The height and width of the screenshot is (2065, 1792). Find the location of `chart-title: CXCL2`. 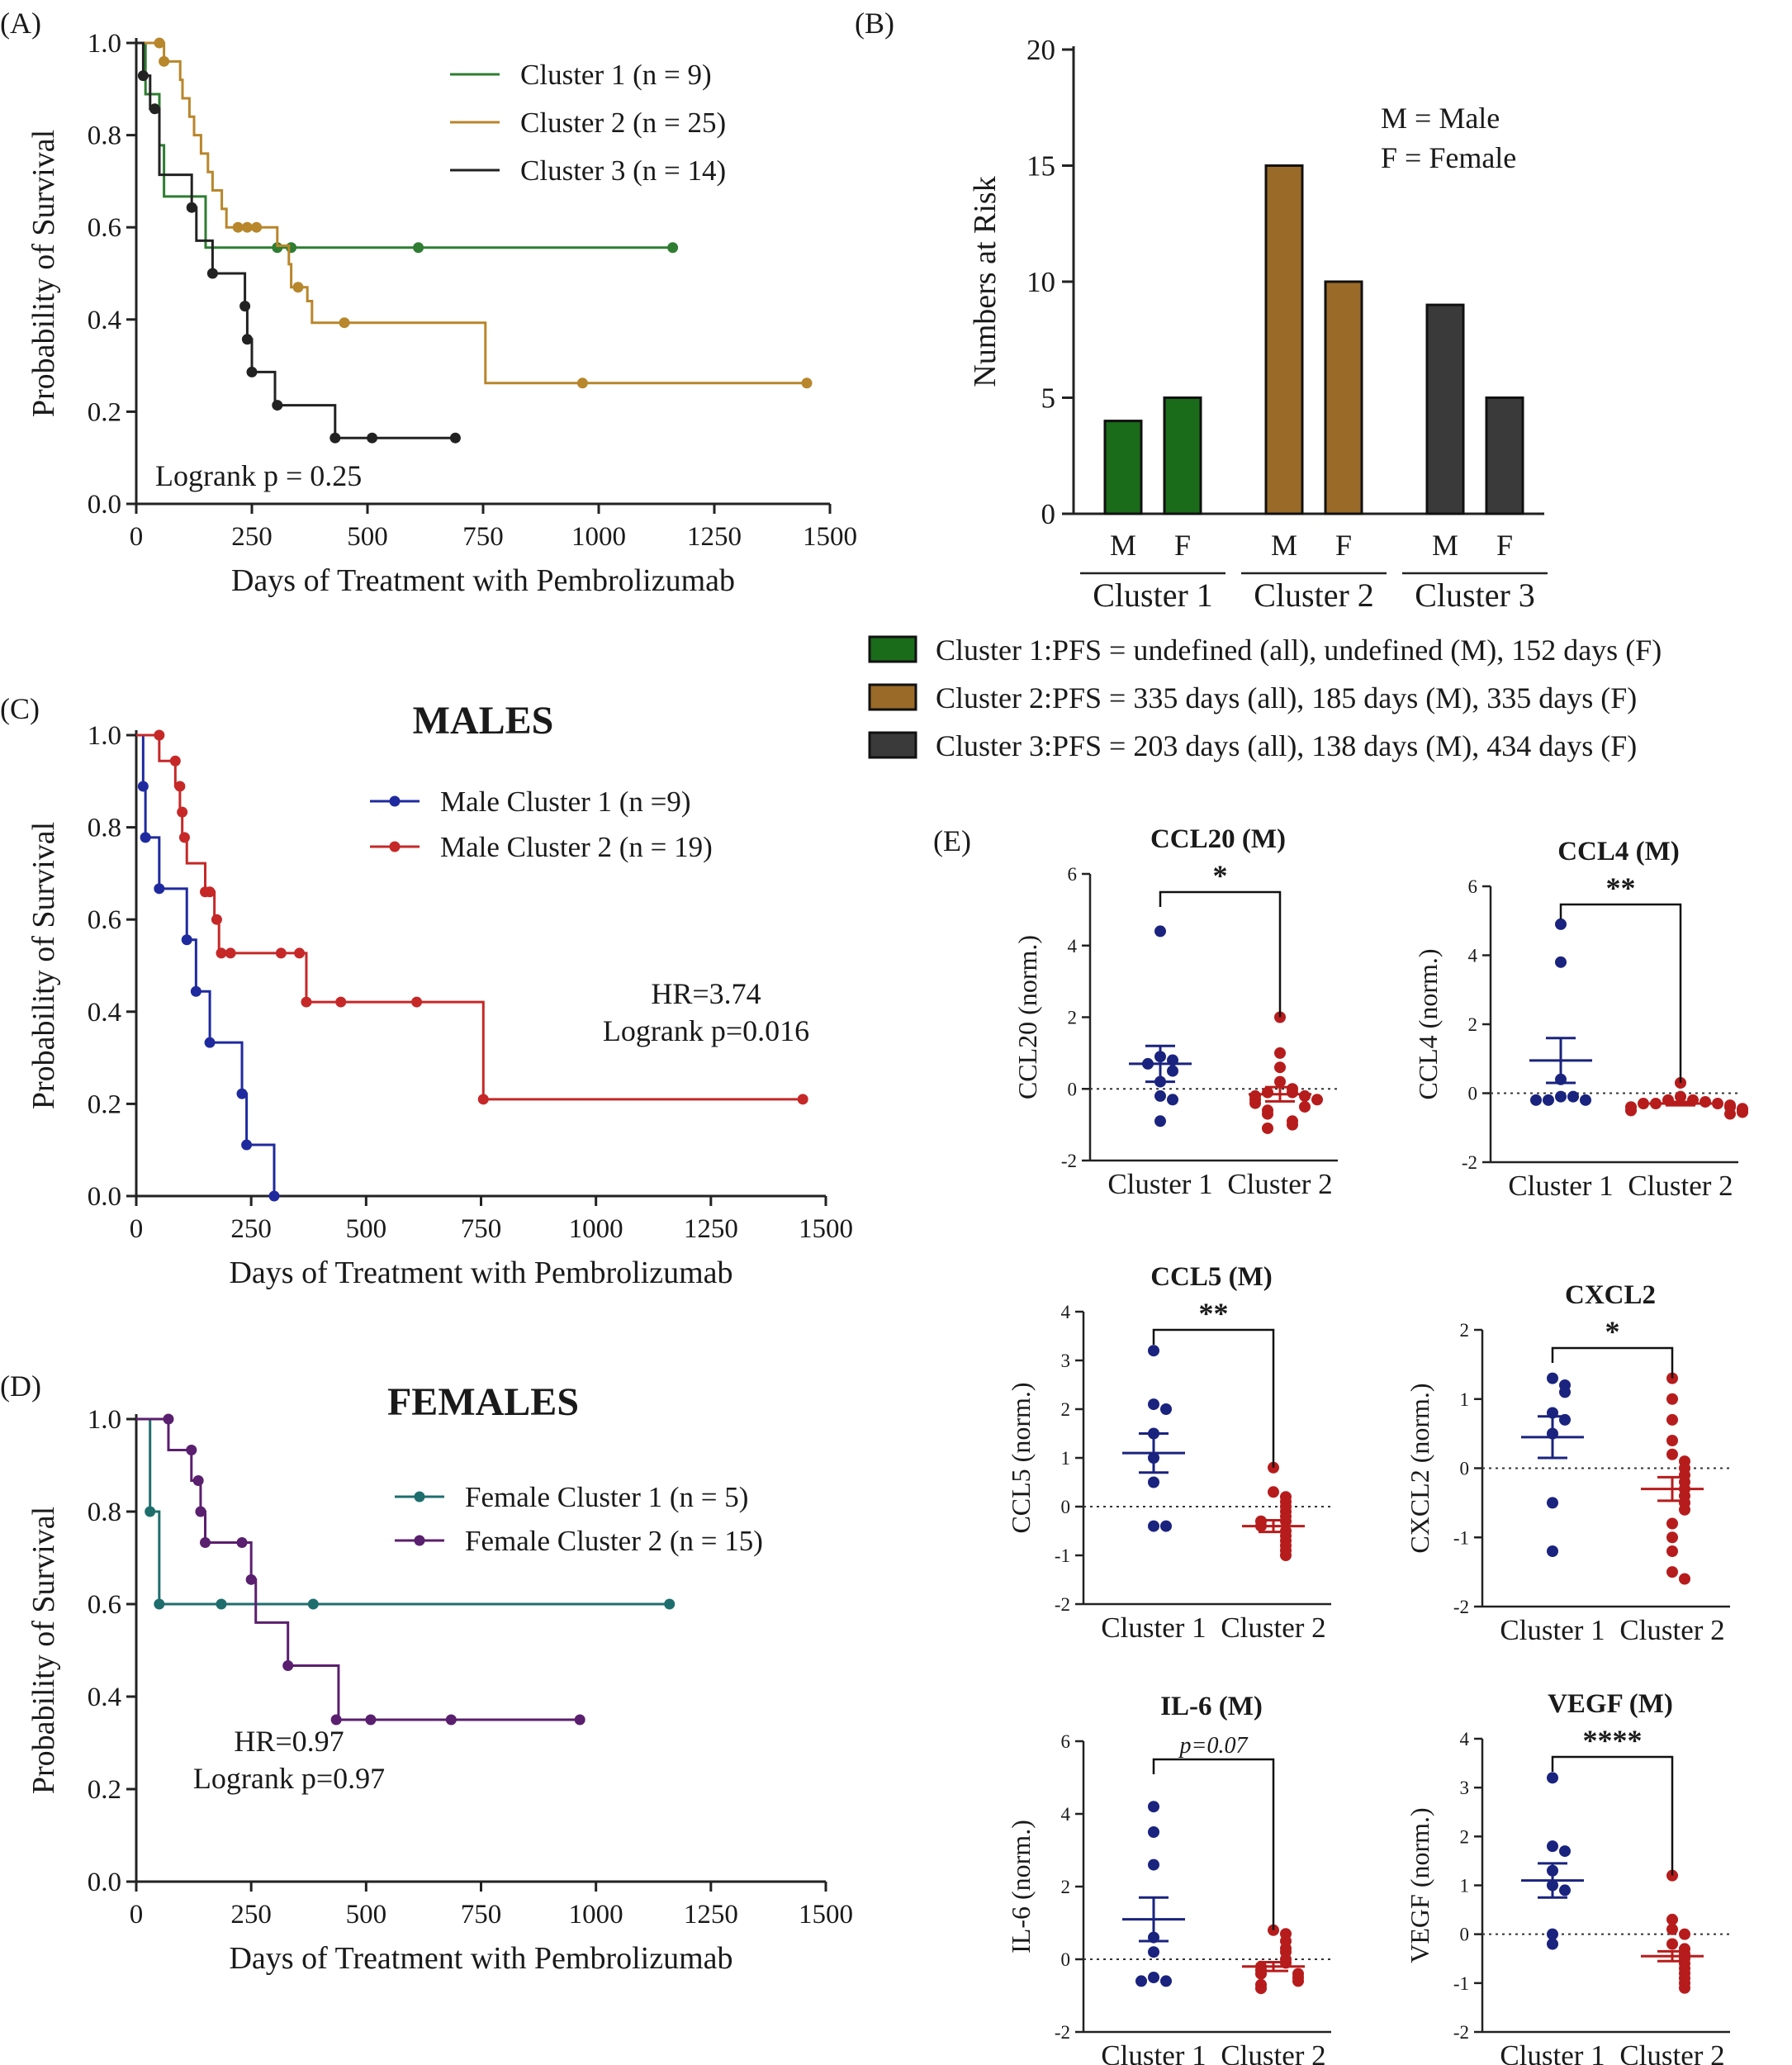

chart-title: CXCL2 is located at coordinates (1610, 1295).